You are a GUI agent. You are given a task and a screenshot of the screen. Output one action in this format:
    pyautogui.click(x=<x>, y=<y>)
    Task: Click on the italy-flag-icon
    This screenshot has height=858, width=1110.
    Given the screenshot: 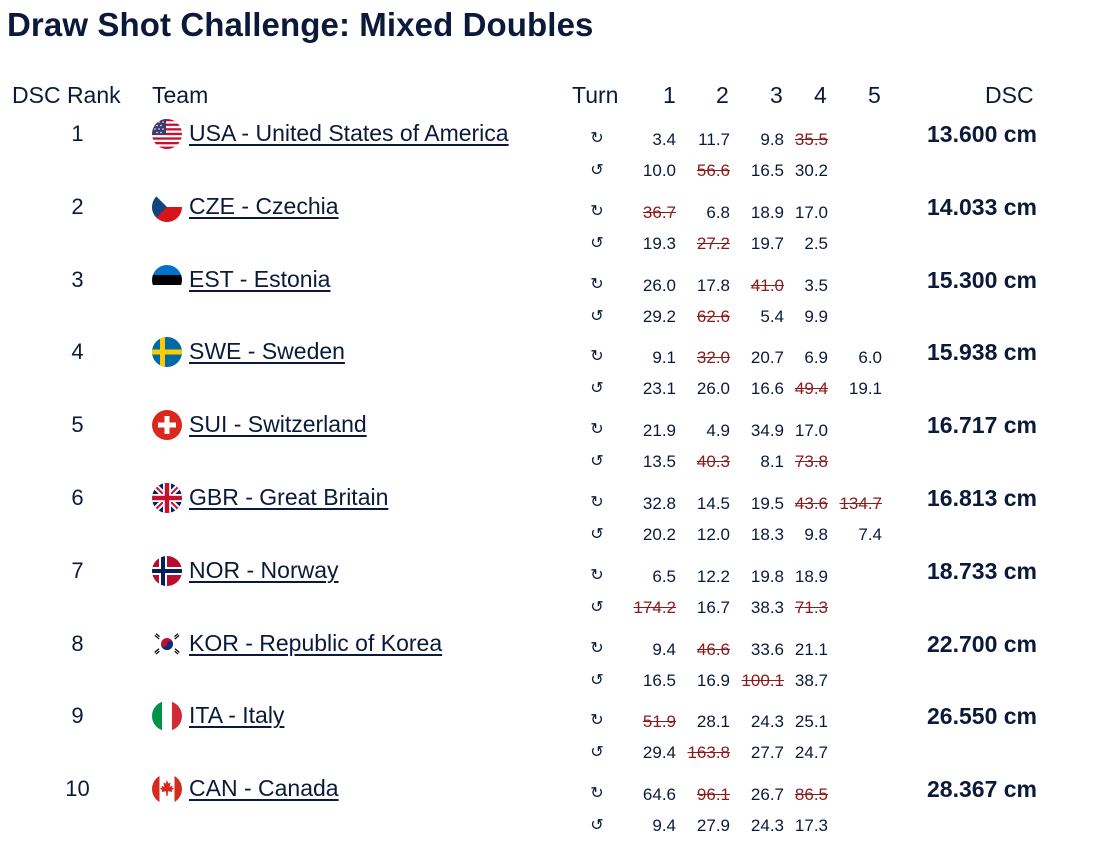 What is the action you would take?
    pyautogui.click(x=167, y=716)
    